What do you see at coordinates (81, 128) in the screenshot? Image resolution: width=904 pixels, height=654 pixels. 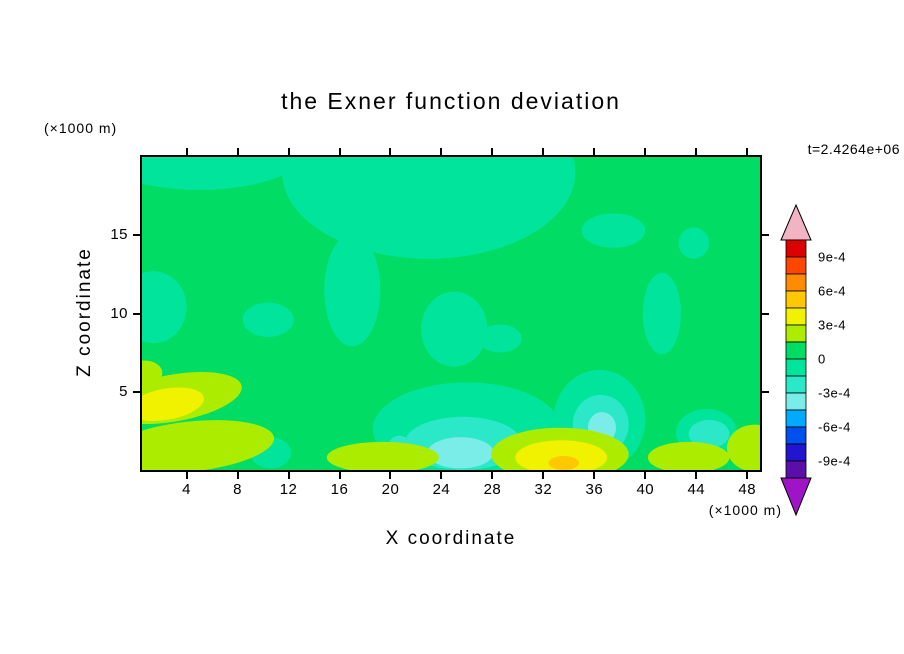 I see `y-axis-units-label: (×1000 m)` at bounding box center [81, 128].